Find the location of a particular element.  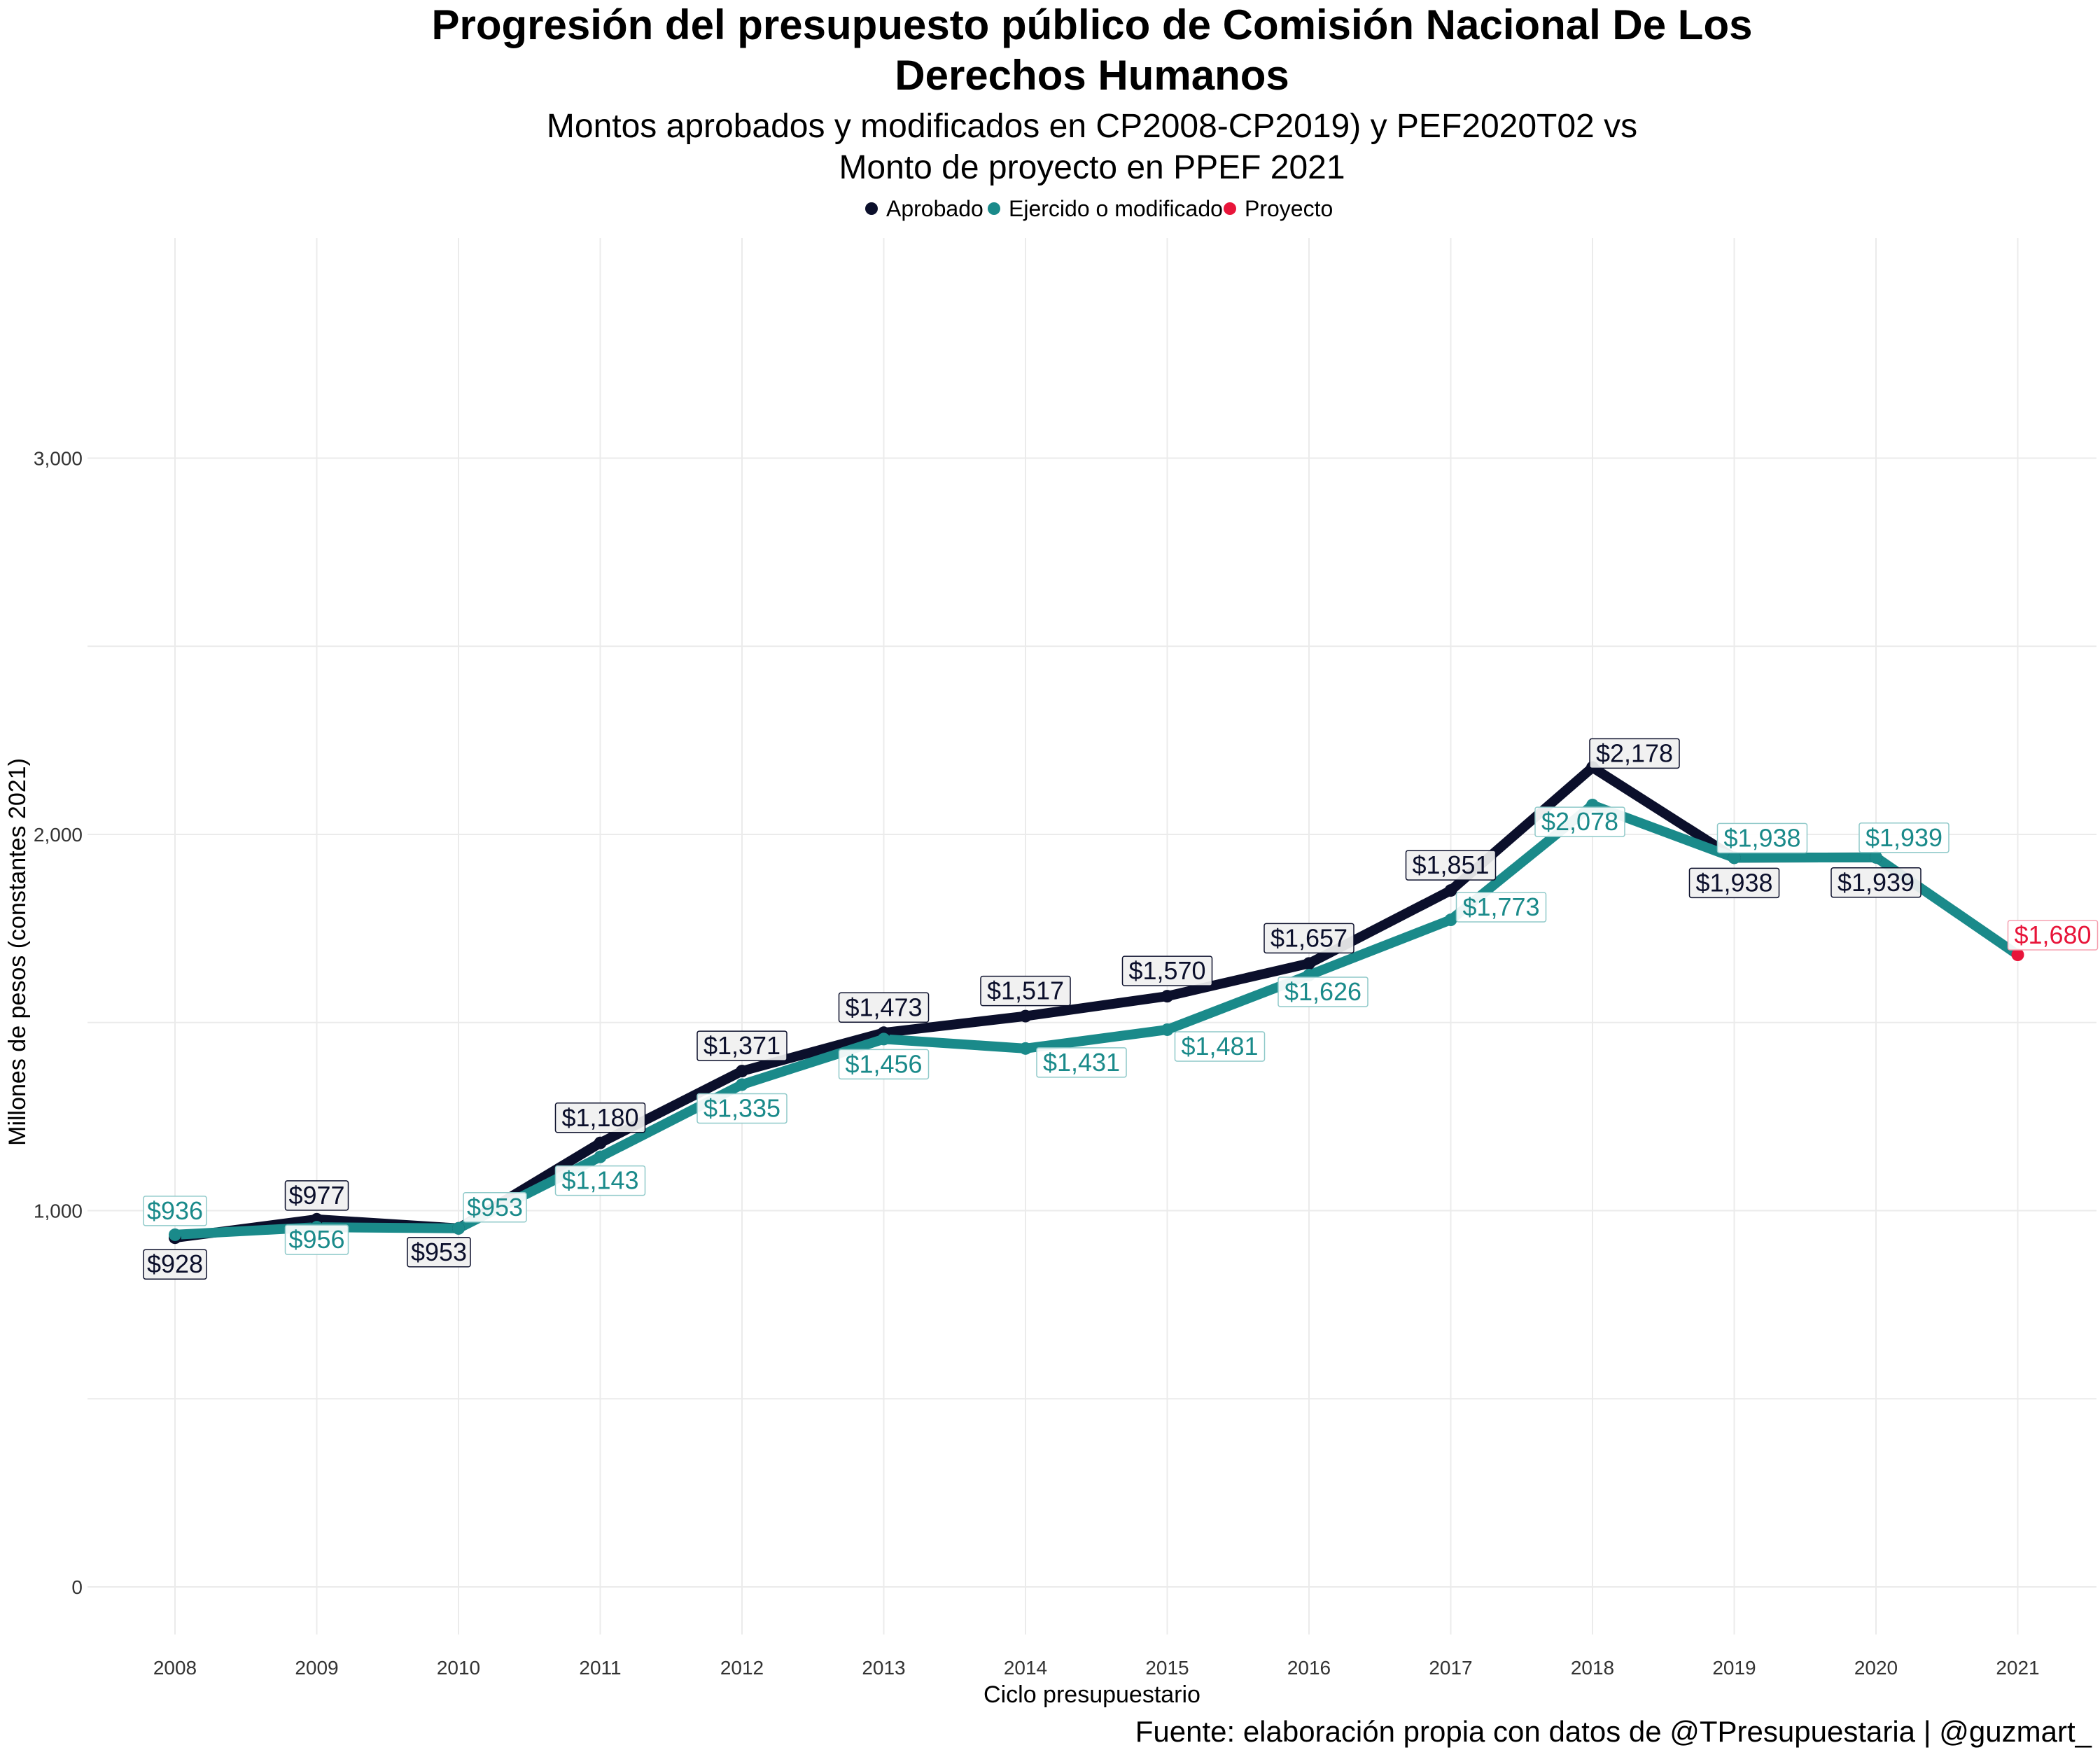

x-tick-label: 2012 is located at coordinates (742, 1668).